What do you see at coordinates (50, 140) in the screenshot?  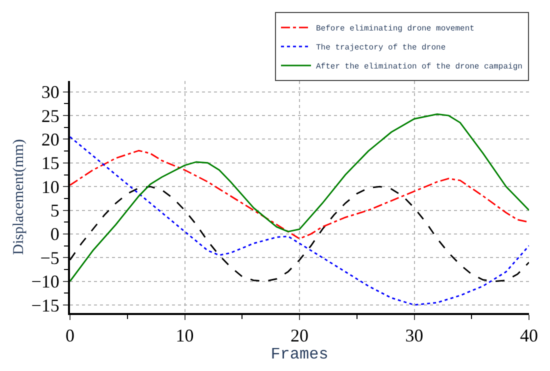 I see `y-tick-label: 20` at bounding box center [50, 140].